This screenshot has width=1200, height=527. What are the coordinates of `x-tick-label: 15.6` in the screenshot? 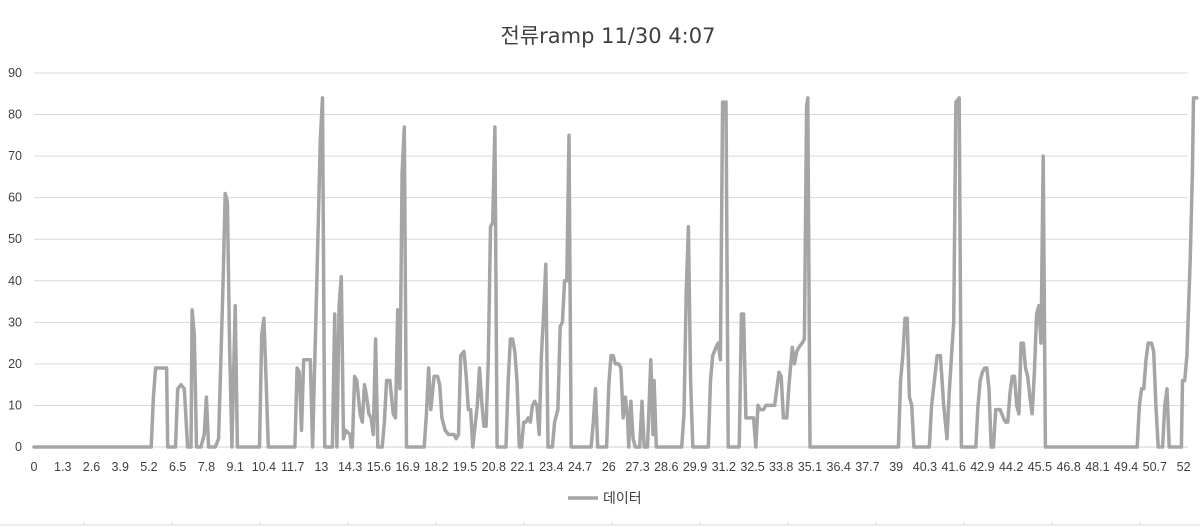 It's located at (379, 467).